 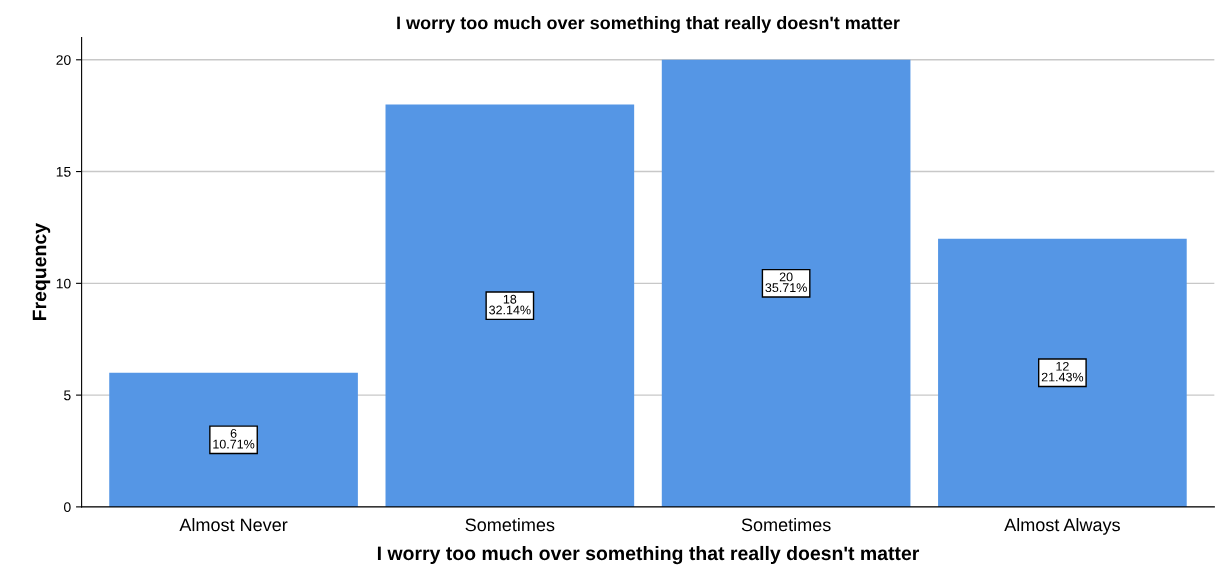 I want to click on x-tick-label: Almost Never, so click(x=233, y=524).